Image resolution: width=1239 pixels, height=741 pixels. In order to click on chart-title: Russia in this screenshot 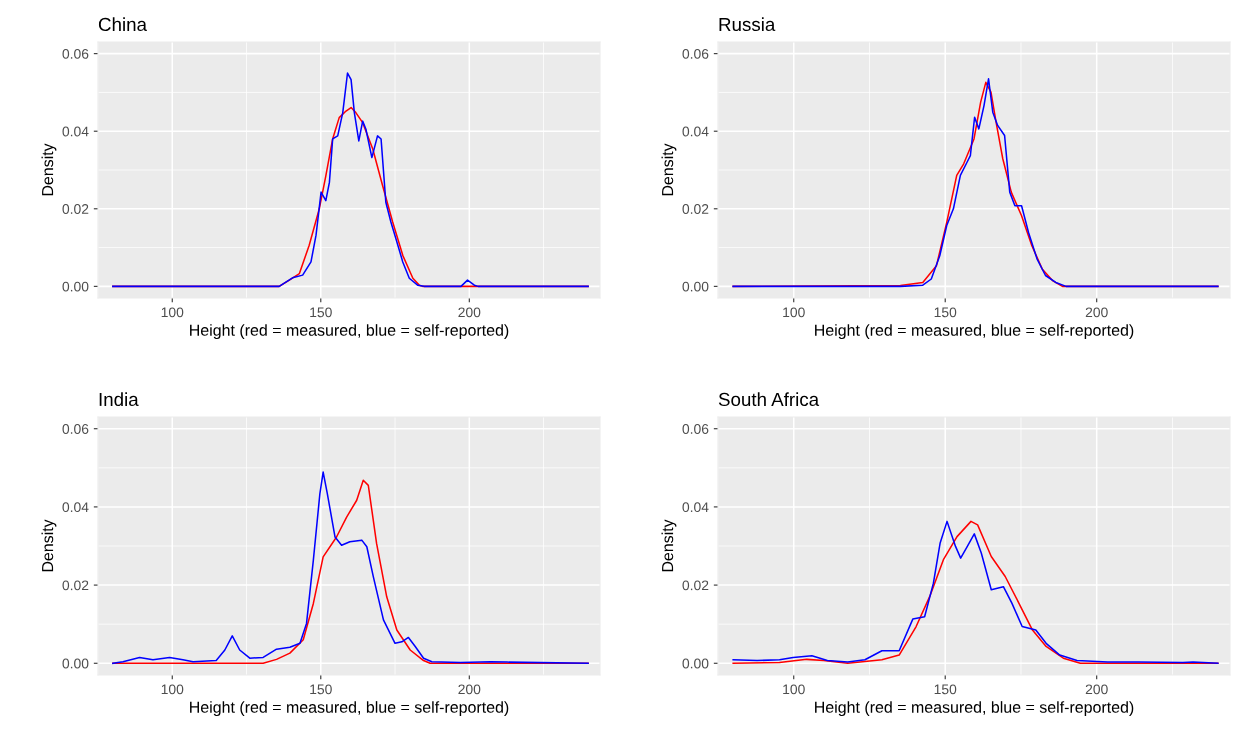, I will do `click(747, 24)`.